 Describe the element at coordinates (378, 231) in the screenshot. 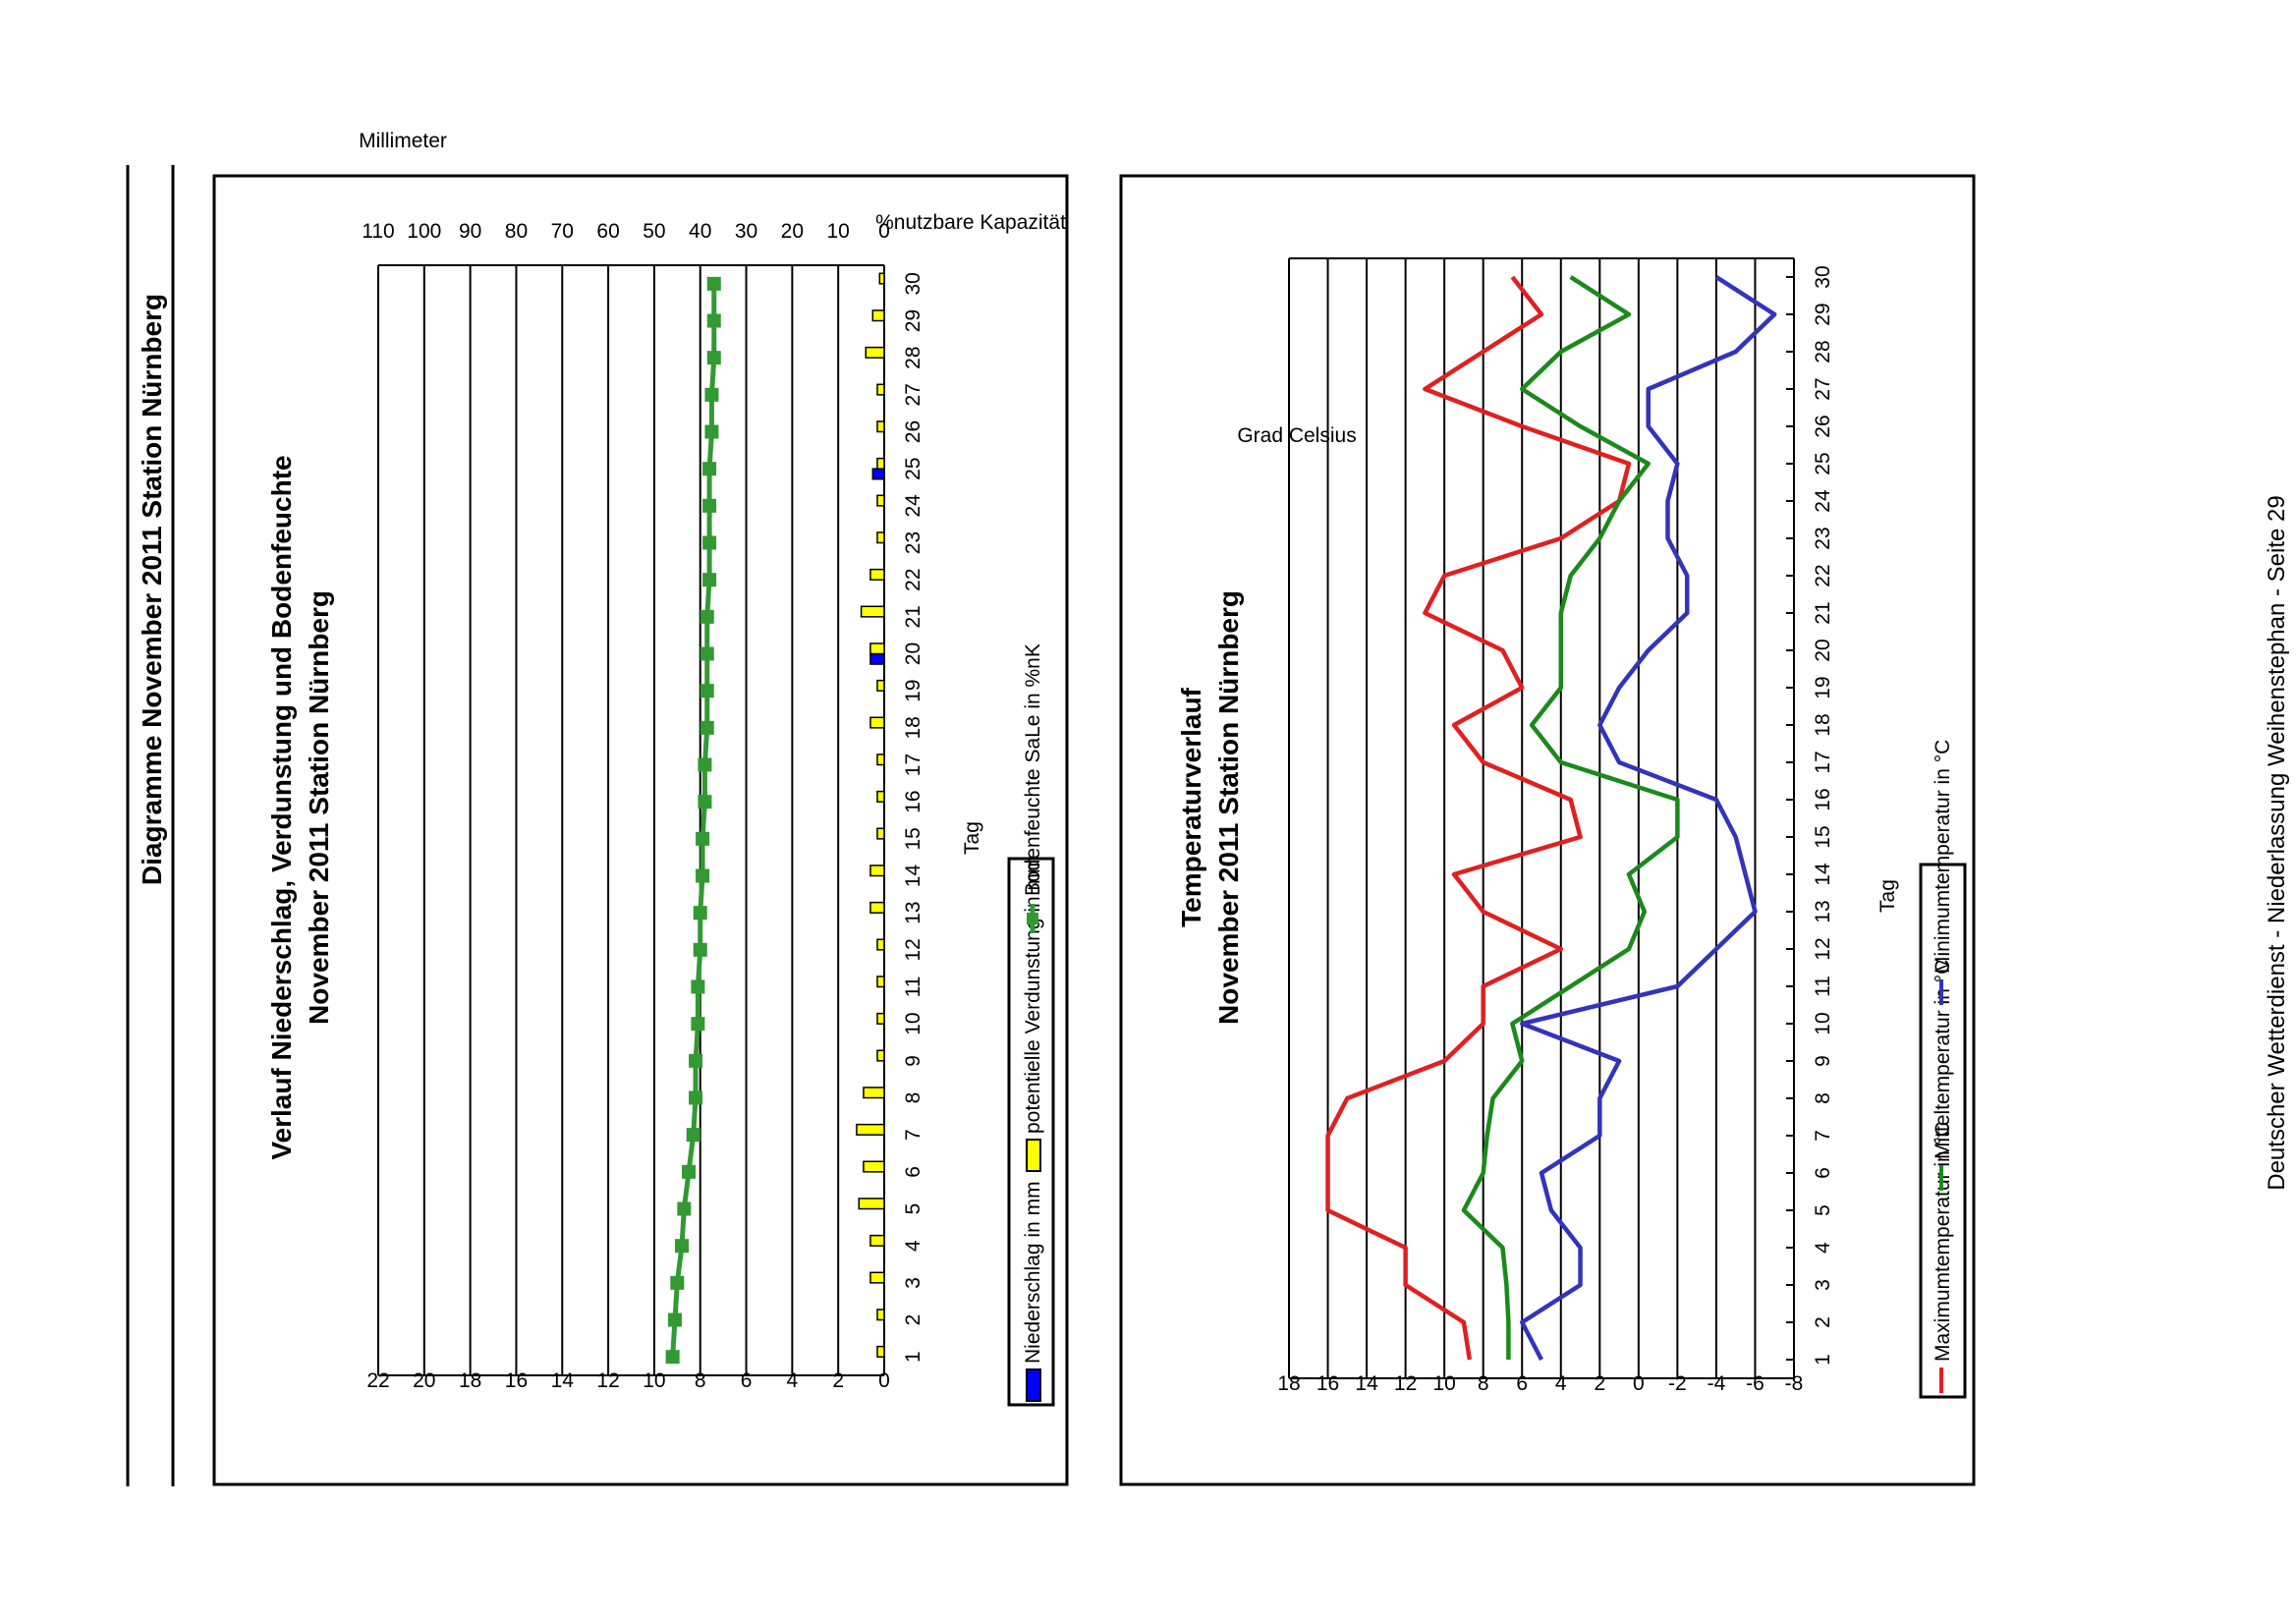

I see `chart1-y2-tick-label: 110` at that location.